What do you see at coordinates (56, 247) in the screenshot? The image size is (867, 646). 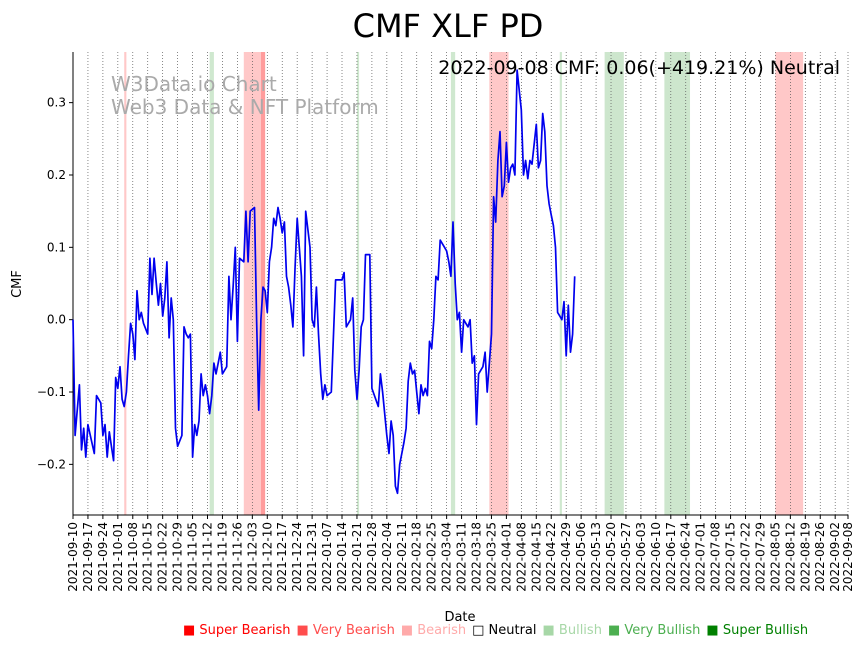 I see `y-tick-label: 0.1` at bounding box center [56, 247].